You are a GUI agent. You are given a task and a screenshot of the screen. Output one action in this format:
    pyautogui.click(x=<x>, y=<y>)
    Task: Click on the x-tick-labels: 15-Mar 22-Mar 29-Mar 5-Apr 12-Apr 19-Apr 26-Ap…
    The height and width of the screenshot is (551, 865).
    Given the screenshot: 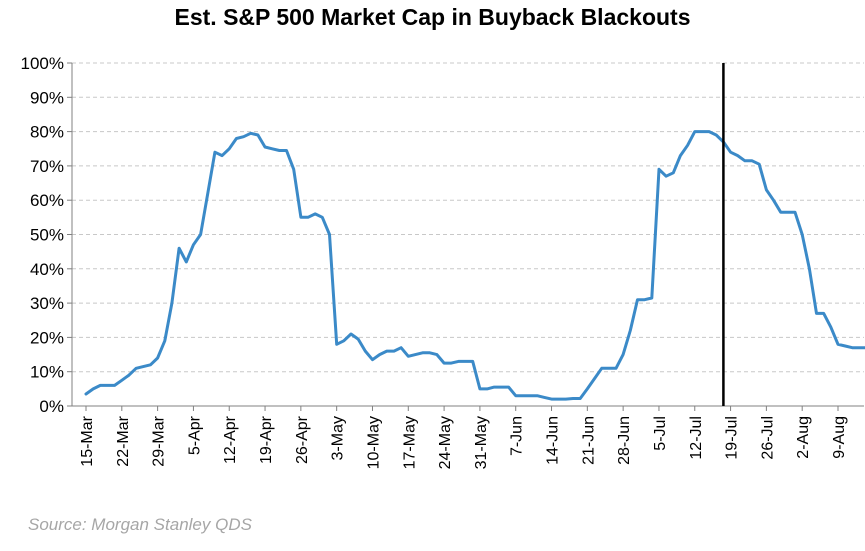 What is the action you would take?
    pyautogui.click(x=463, y=442)
    